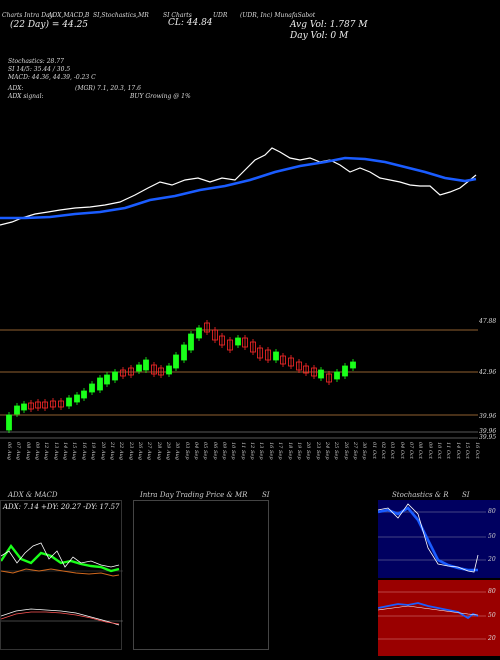 The image size is (500, 660). Describe the element at coordinates (439, 450) in the screenshot. I see `date-label: 10 Oct` at that location.